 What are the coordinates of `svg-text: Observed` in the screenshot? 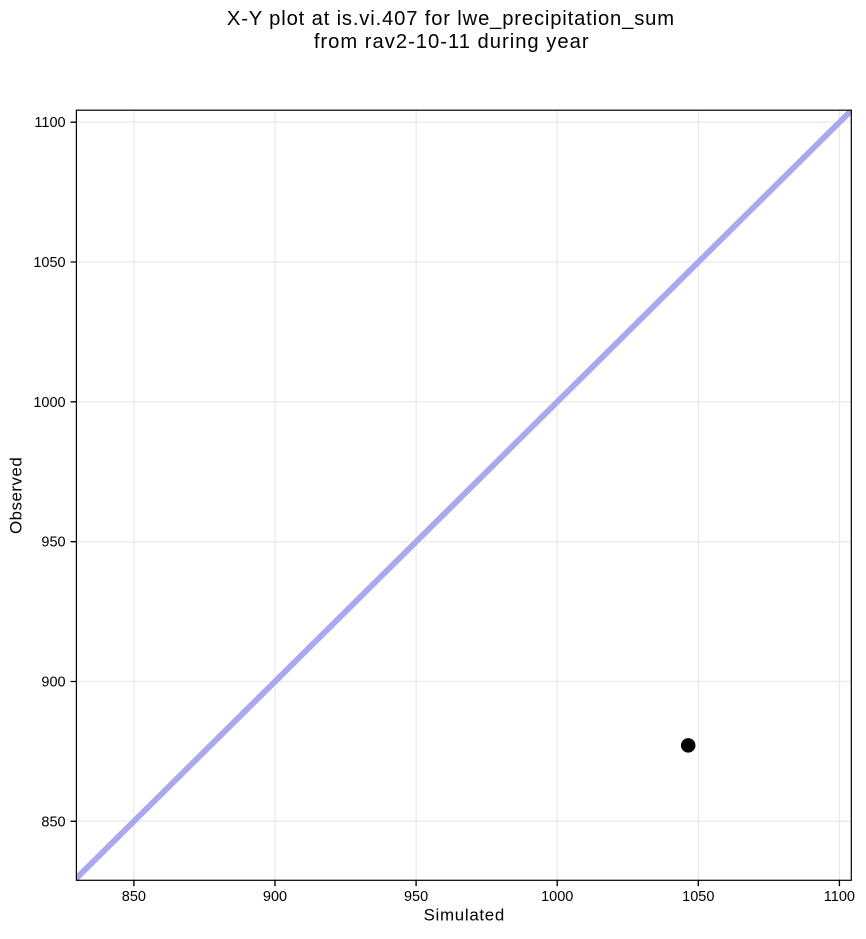 It's located at (15, 495).